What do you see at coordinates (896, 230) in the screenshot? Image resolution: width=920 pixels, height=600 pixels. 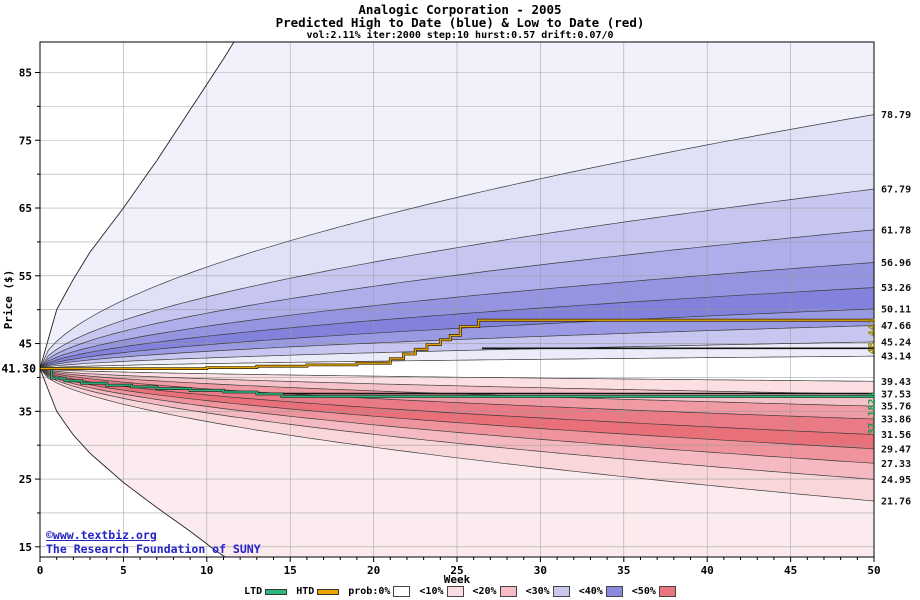 I see `band-value-label: 61.78` at bounding box center [896, 230].